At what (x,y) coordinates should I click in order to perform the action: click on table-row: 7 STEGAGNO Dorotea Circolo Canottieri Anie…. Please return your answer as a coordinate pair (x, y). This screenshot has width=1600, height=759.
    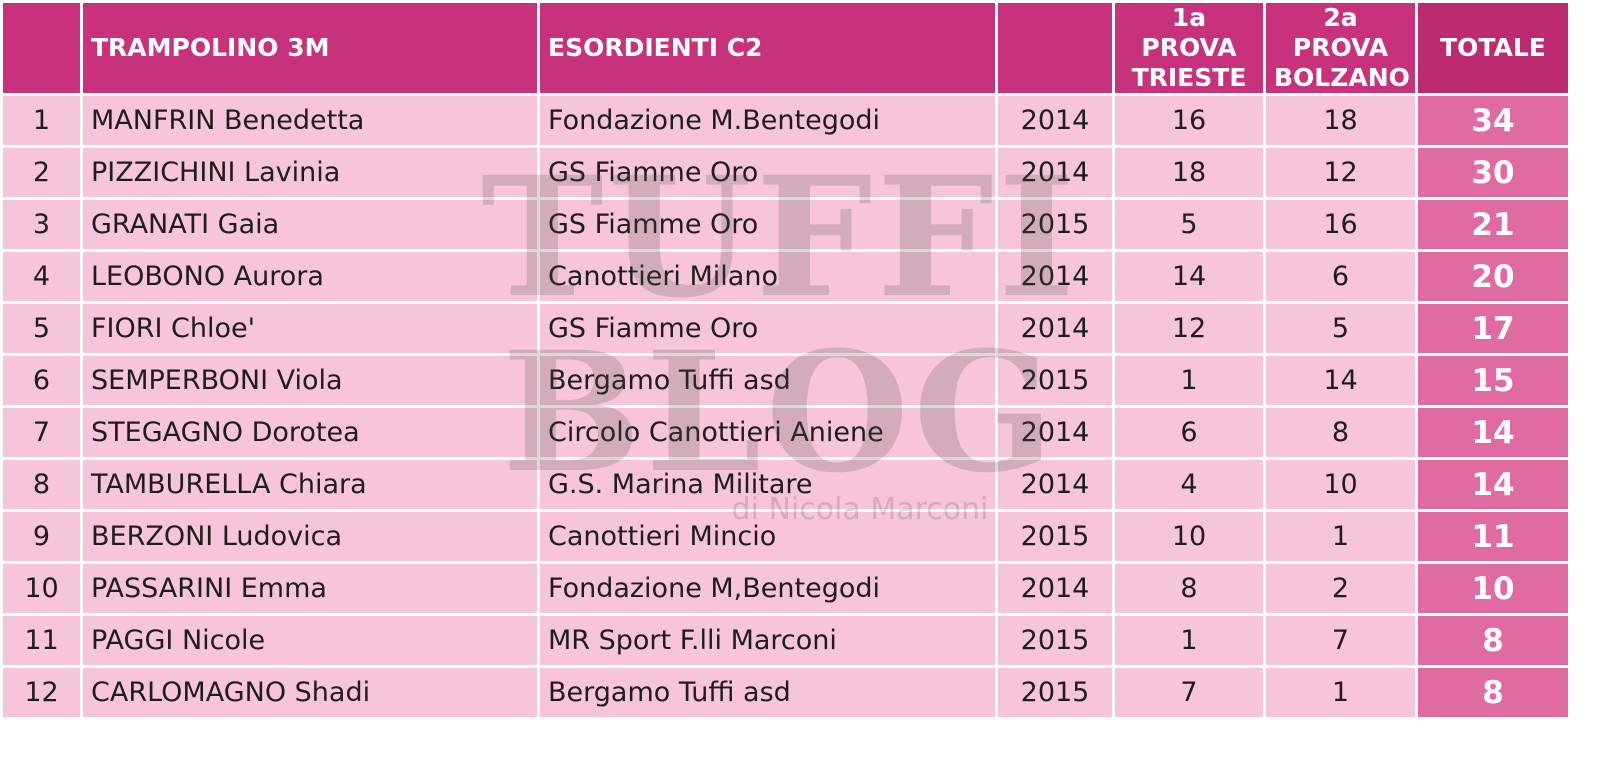
    Looking at the image, I should click on (785, 432).